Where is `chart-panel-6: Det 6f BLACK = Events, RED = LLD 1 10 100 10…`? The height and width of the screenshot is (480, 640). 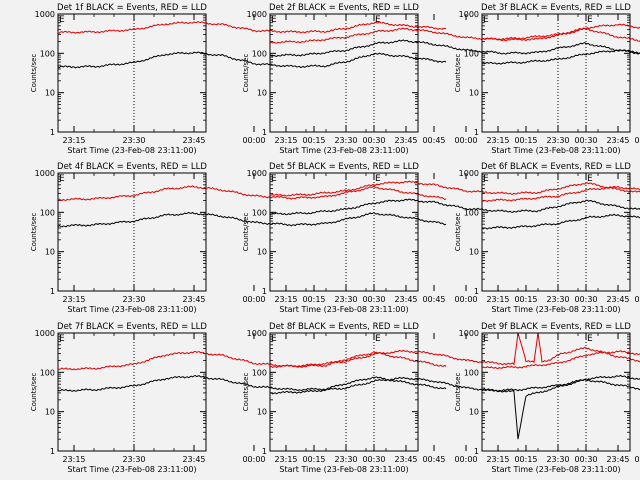 chart-panel-6: Det 6f BLACK = Events, RED = LLD 1 10 100 10… is located at coordinates (547, 238).